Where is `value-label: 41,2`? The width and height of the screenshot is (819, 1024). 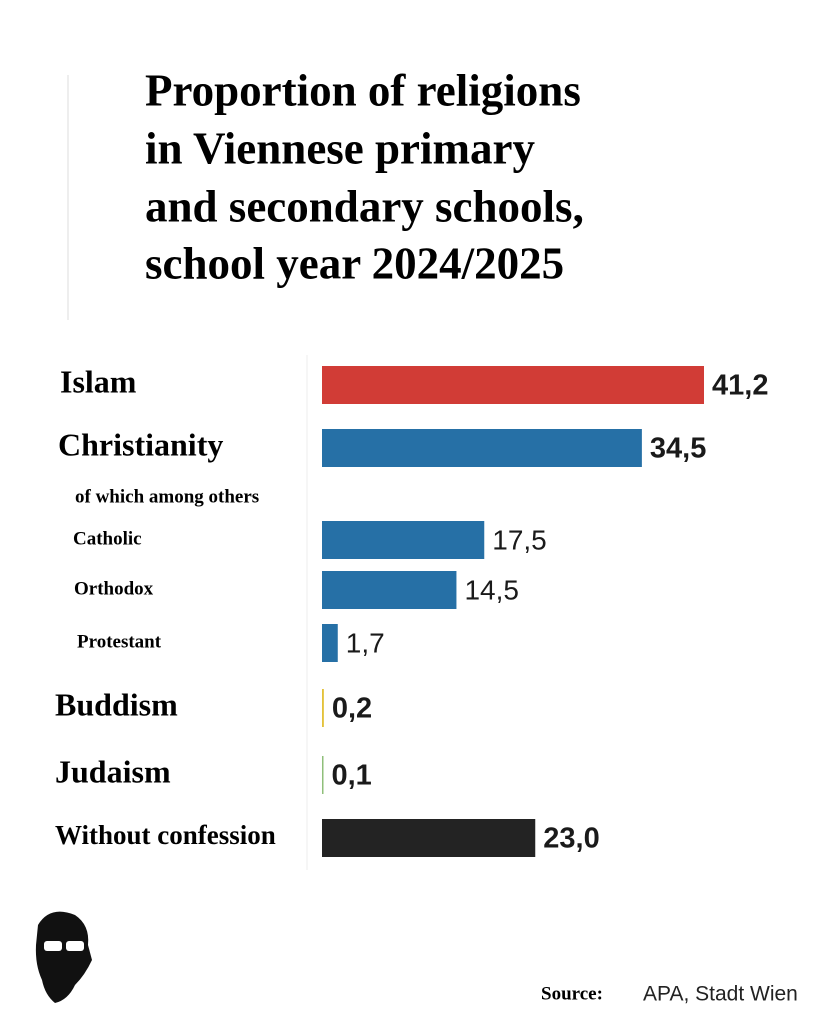 value-label: 41,2 is located at coordinates (740, 386).